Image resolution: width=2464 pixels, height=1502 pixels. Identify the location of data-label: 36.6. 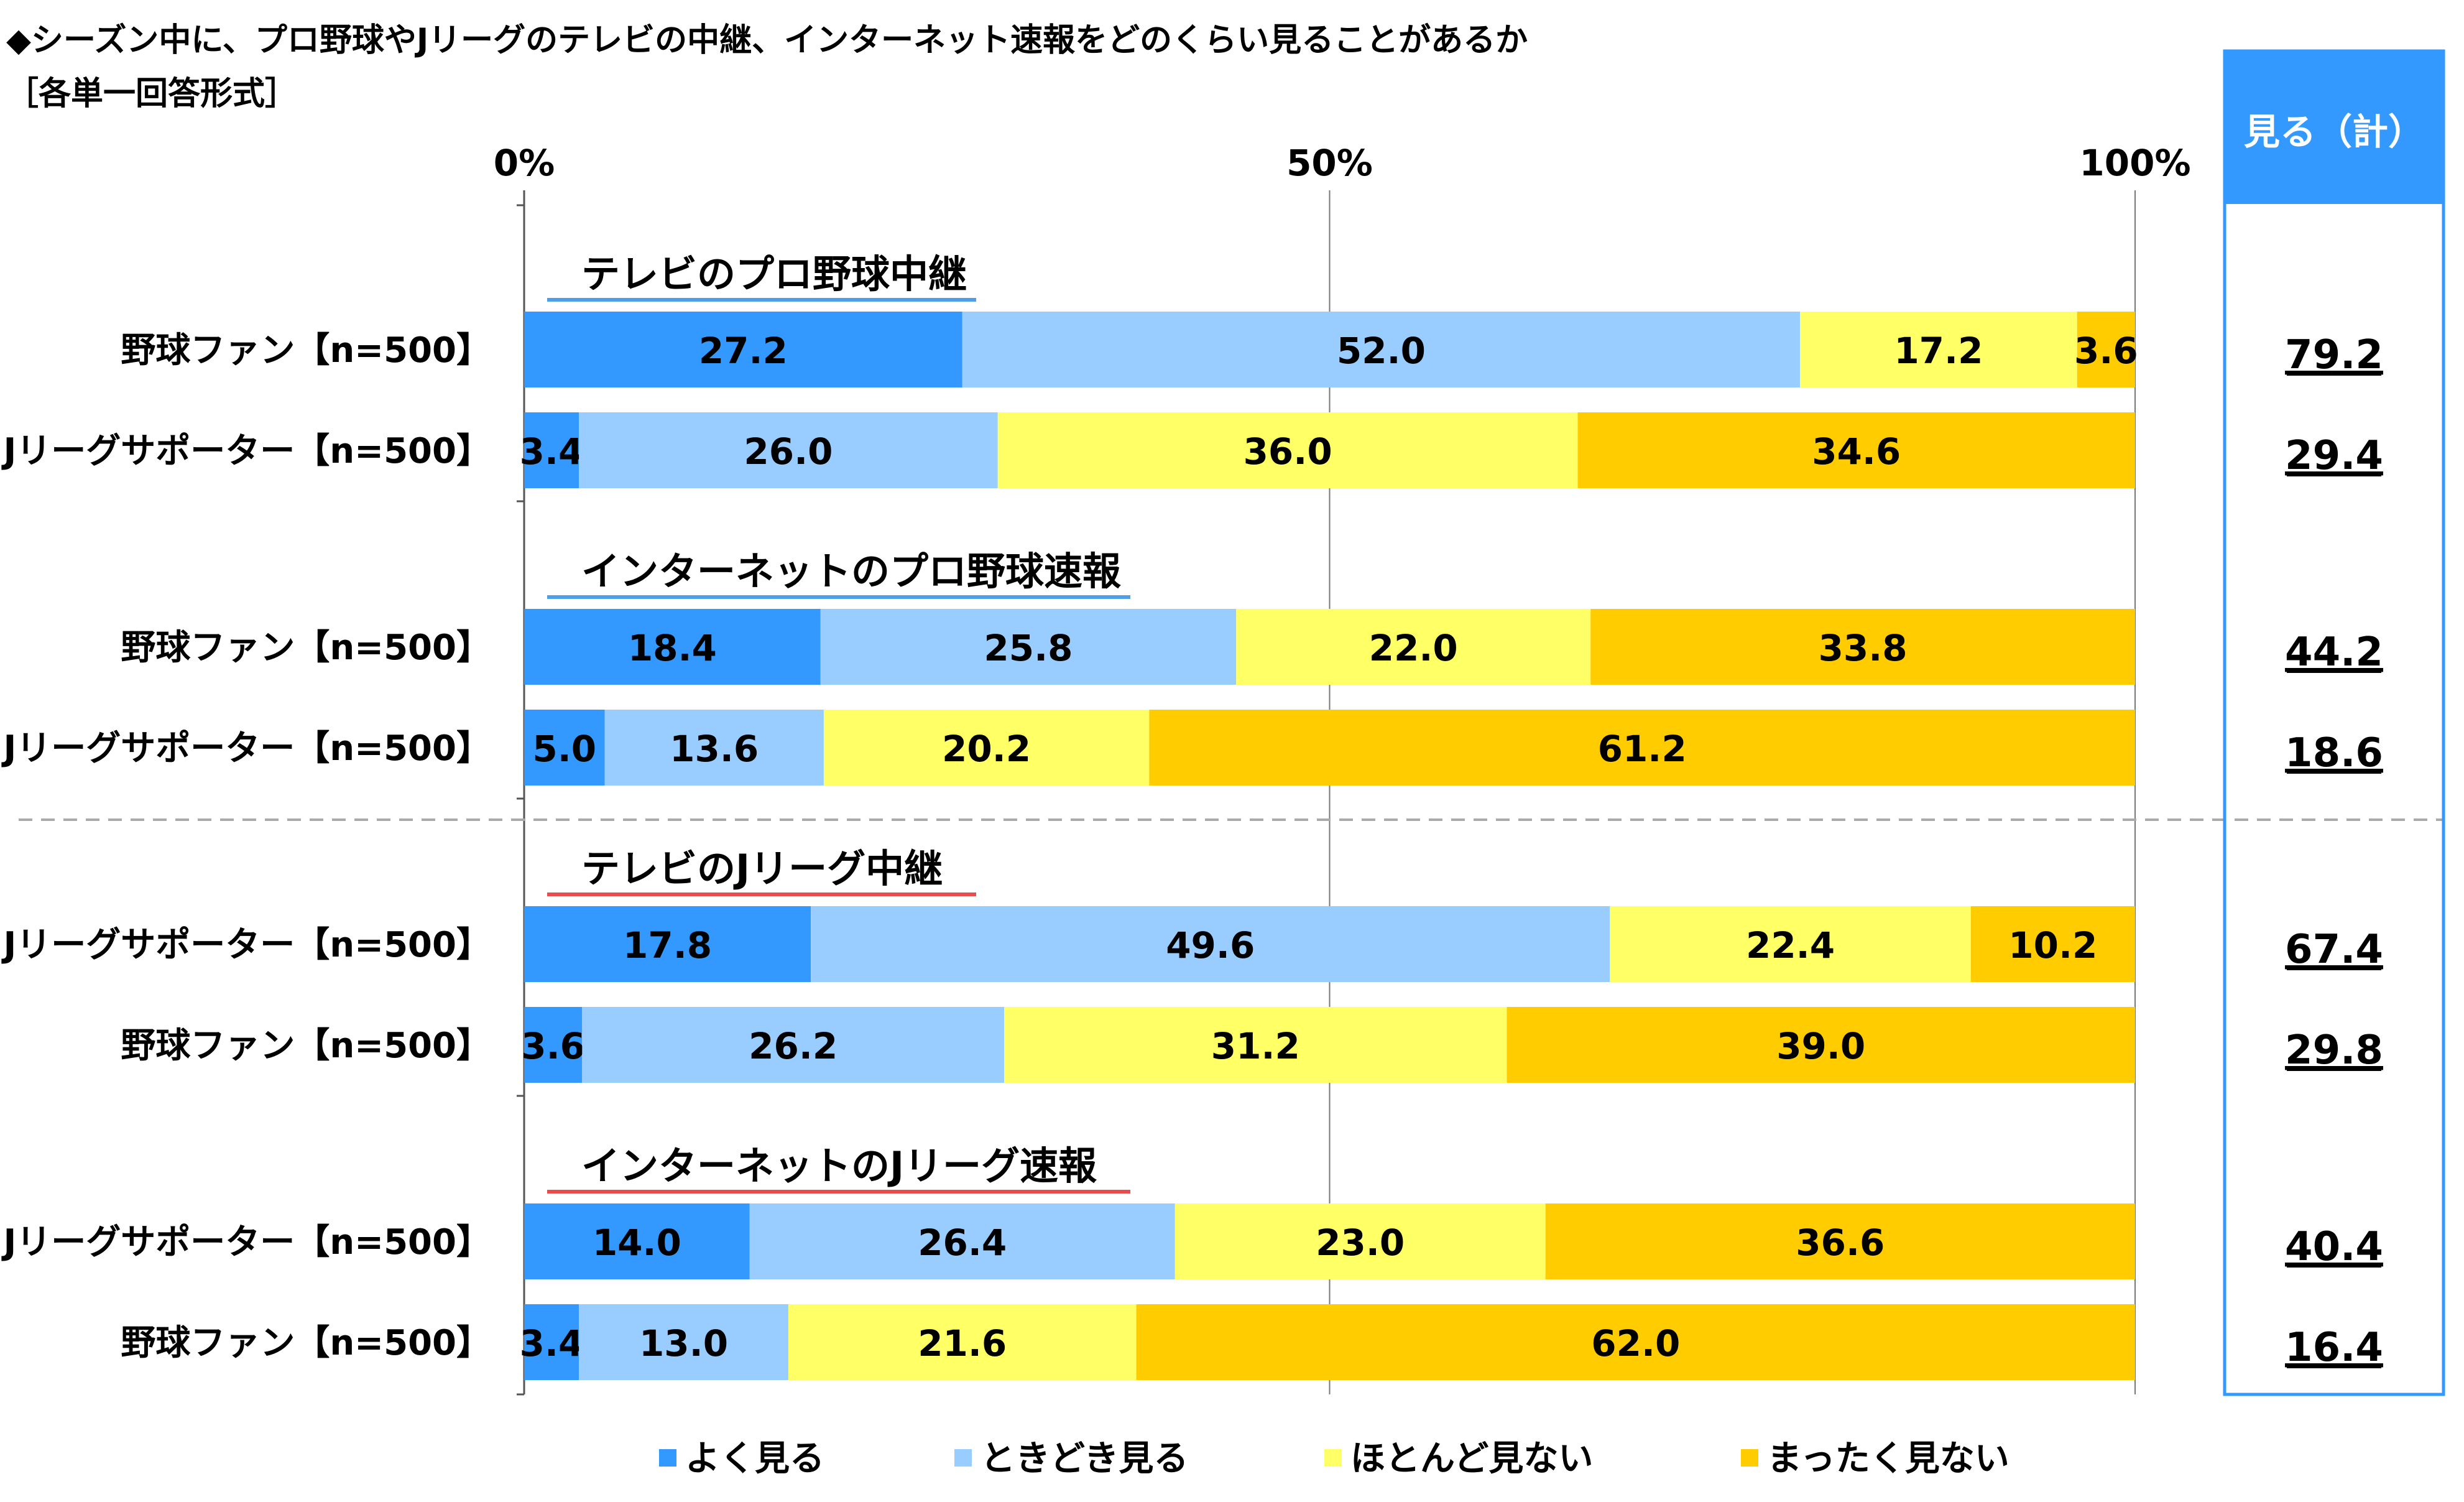
(1840, 1243).